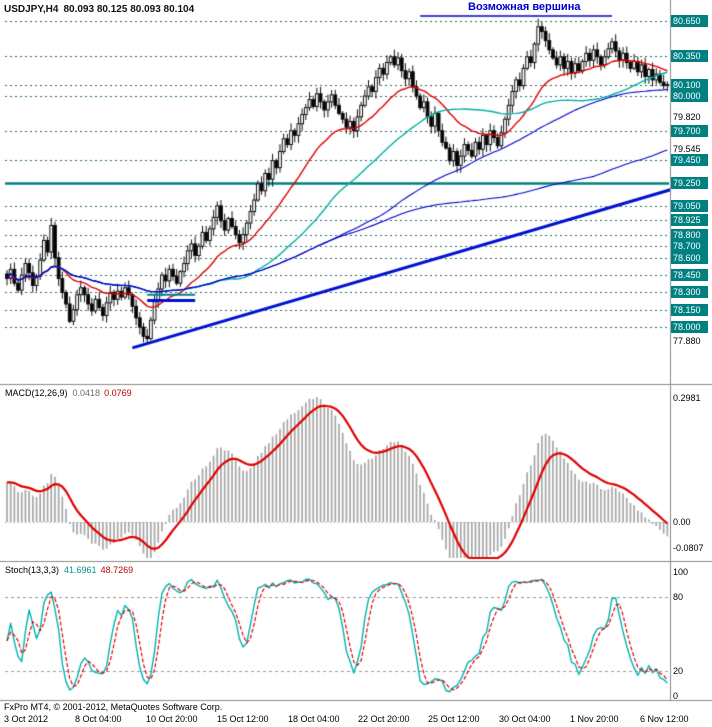  What do you see at coordinates (525, 719) in the screenshot?
I see `time-axis-label: 30 Oct 04:00` at bounding box center [525, 719].